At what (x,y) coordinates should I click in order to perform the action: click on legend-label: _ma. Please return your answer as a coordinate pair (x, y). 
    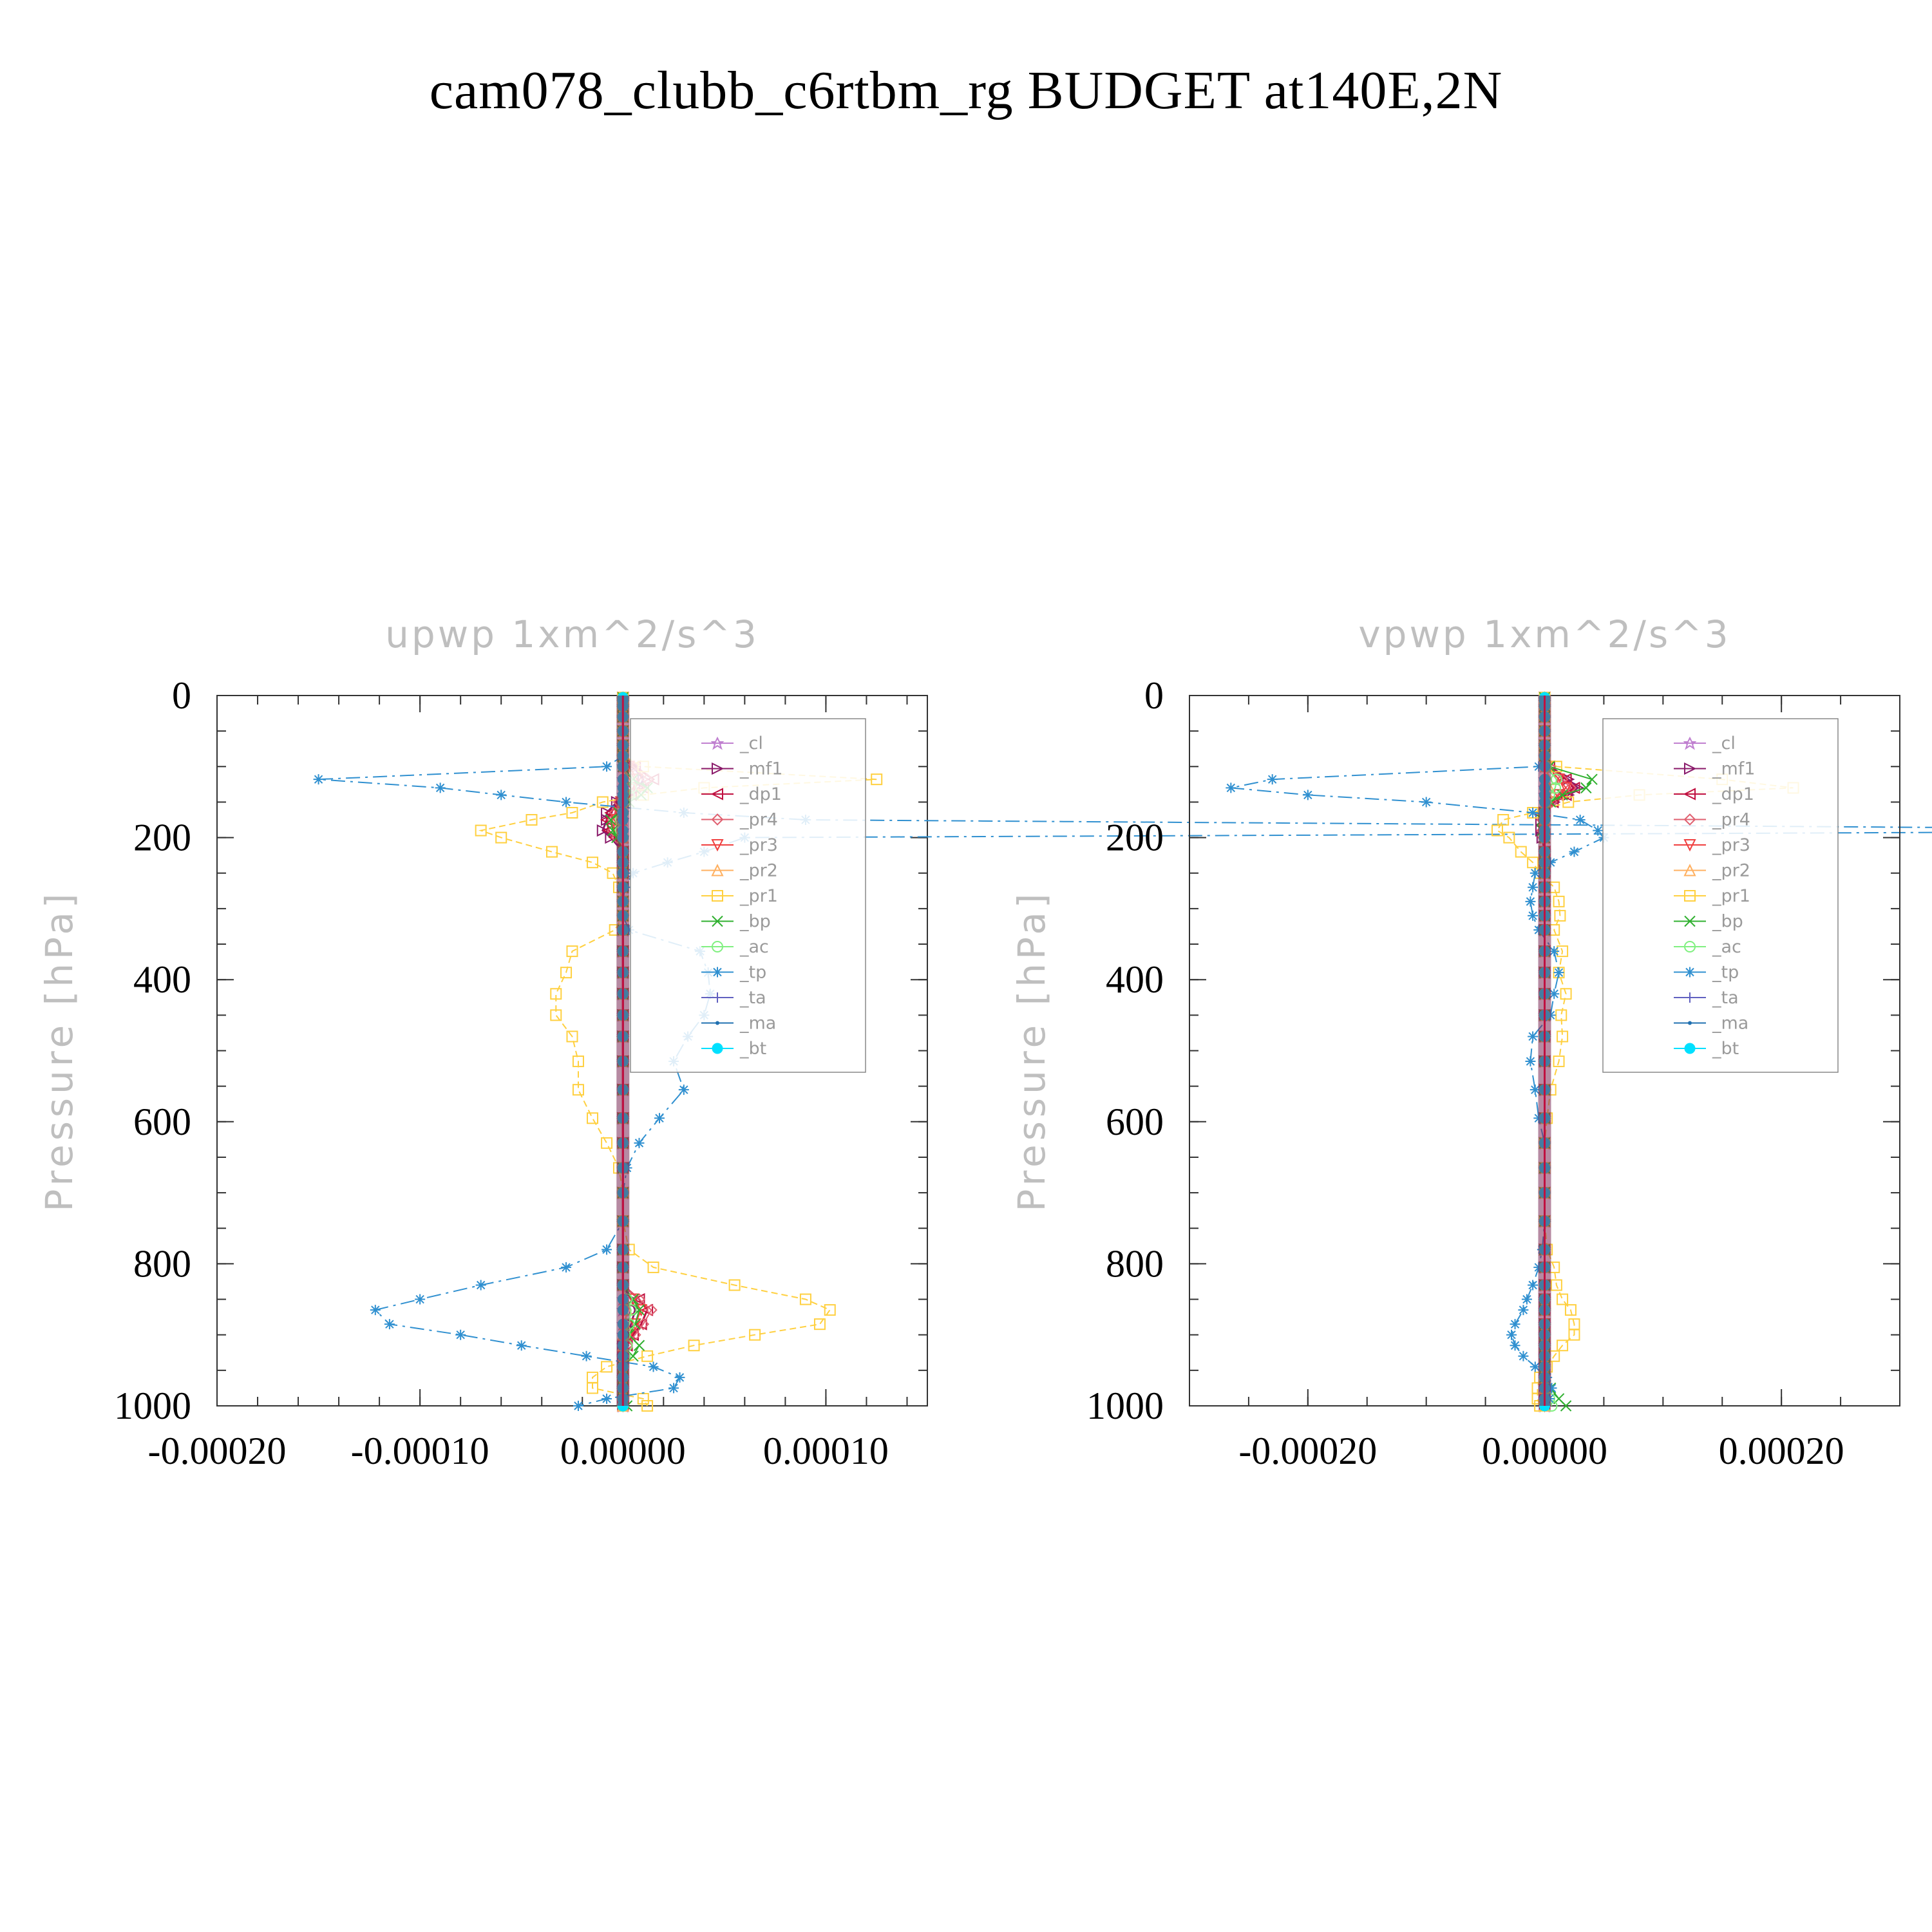
    Looking at the image, I should click on (1730, 1024).